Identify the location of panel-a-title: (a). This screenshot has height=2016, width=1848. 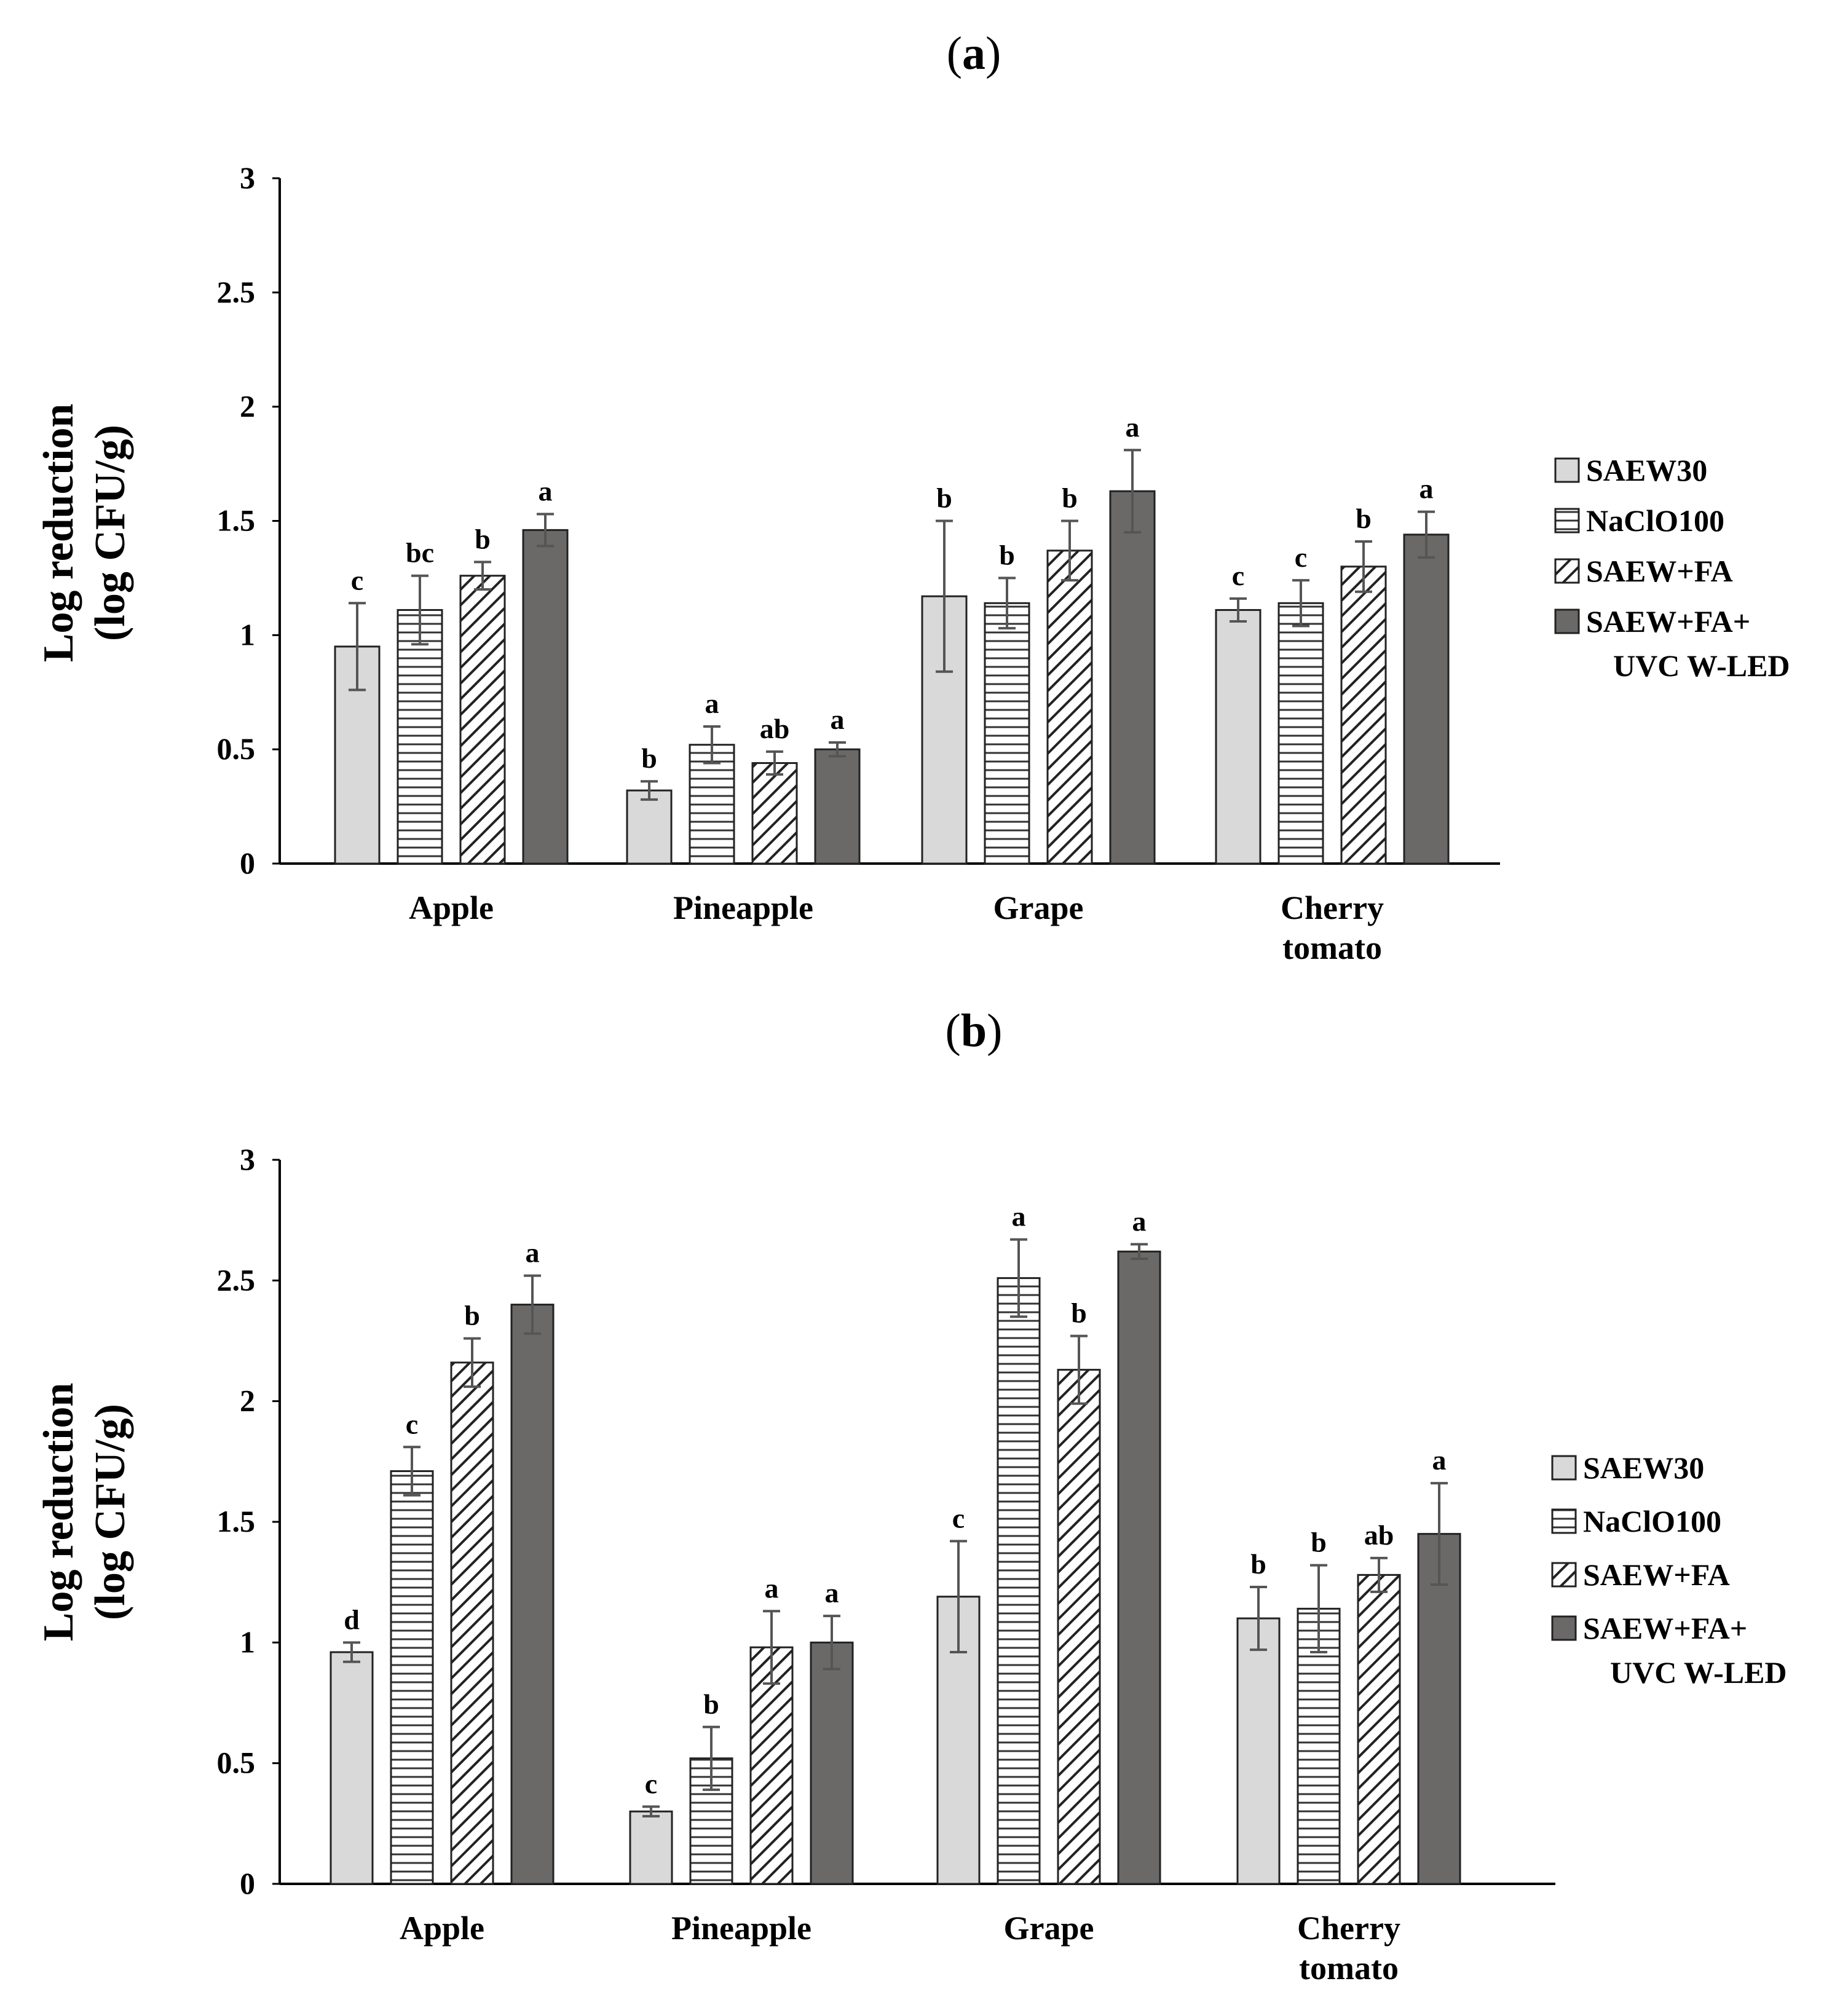
(974, 53).